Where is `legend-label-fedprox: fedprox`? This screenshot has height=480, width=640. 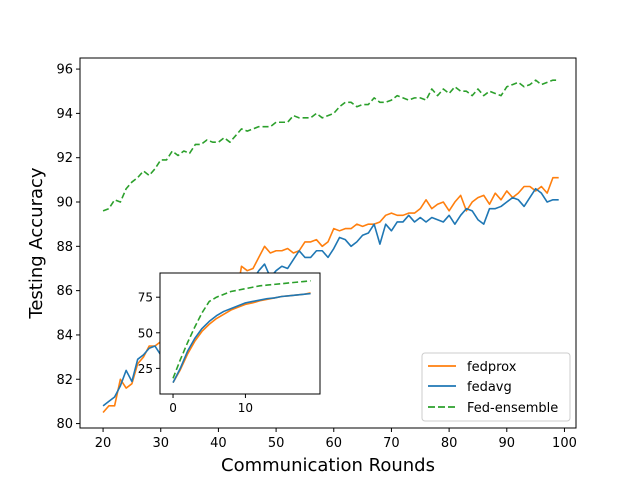 legend-label-fedprox: fedprox is located at coordinates (492, 367).